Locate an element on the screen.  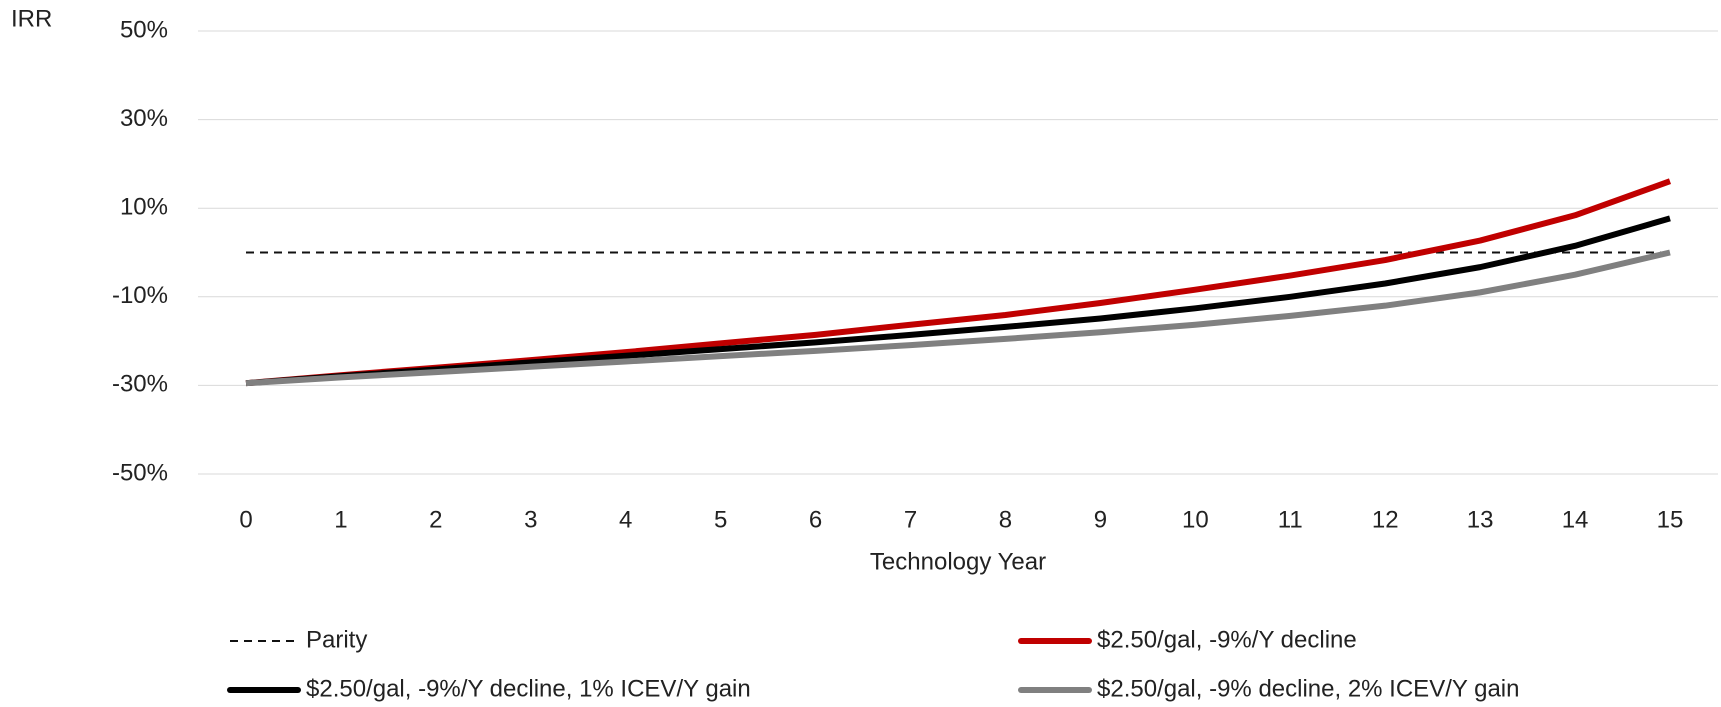
x-tick-label: 7 is located at coordinates (910, 519).